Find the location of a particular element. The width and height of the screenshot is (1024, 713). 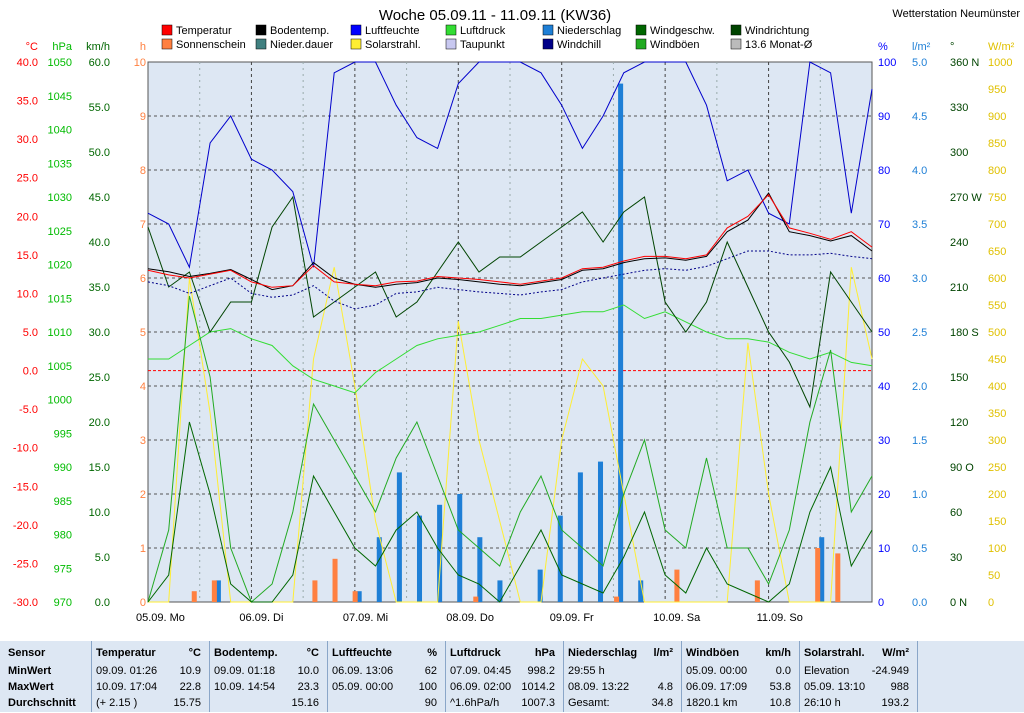

stat-row: 15.16 is located at coordinates (268, 705).